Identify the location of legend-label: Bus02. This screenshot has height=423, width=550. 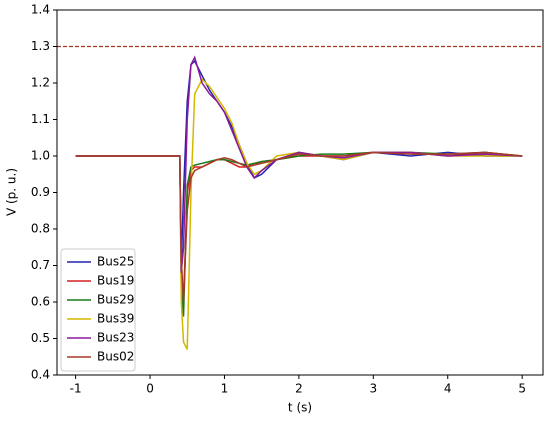
(115, 357).